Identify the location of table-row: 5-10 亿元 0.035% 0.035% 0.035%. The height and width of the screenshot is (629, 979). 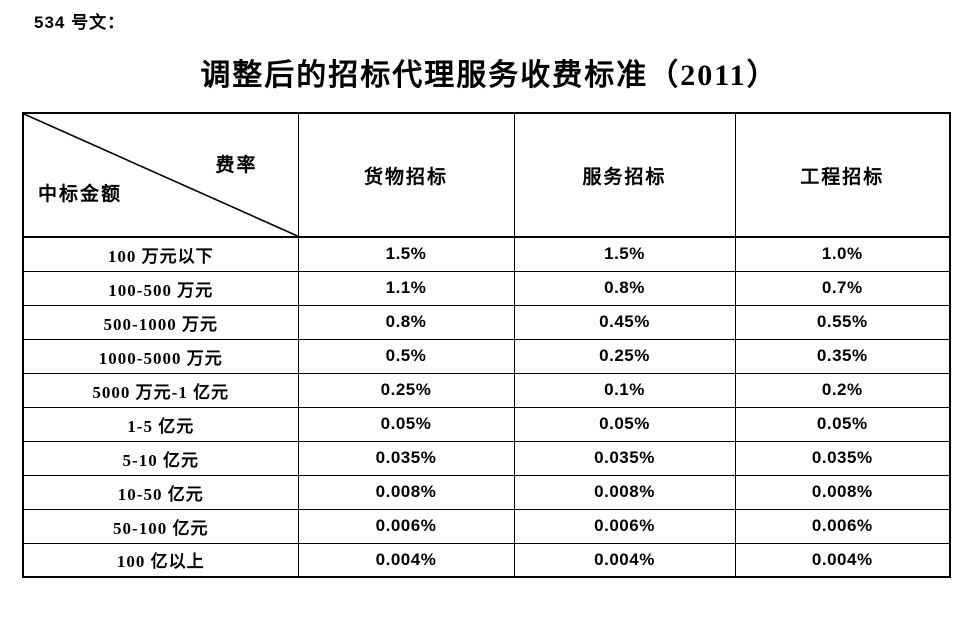
(486, 458).